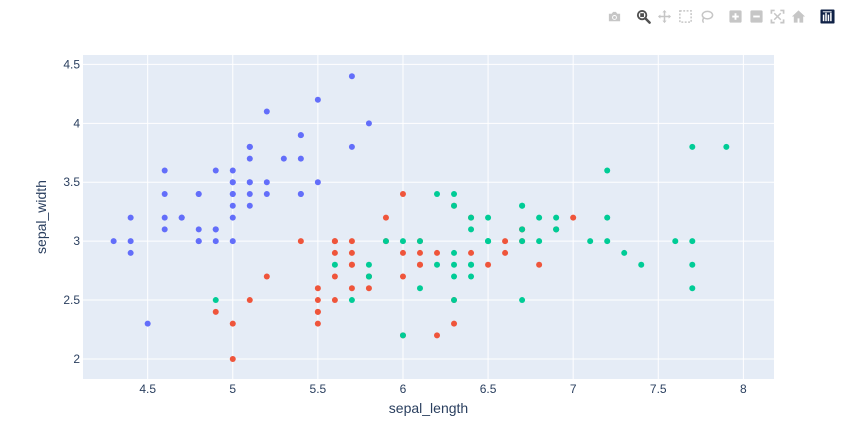 The width and height of the screenshot is (850, 434). I want to click on pan-icon, so click(665, 16).